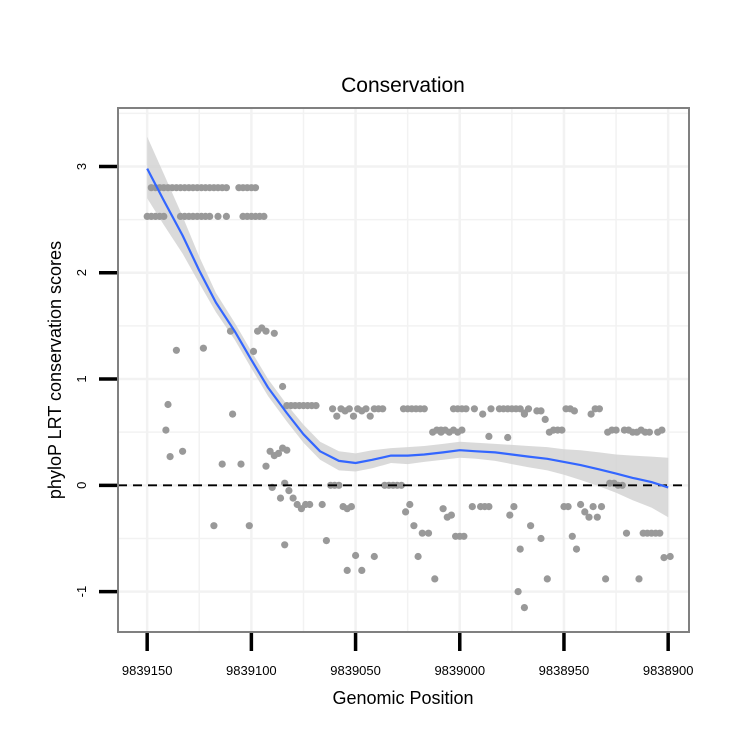 The width and height of the screenshot is (750, 750). Describe the element at coordinates (81, 166) in the screenshot. I see `y-tick-label: 3` at that location.